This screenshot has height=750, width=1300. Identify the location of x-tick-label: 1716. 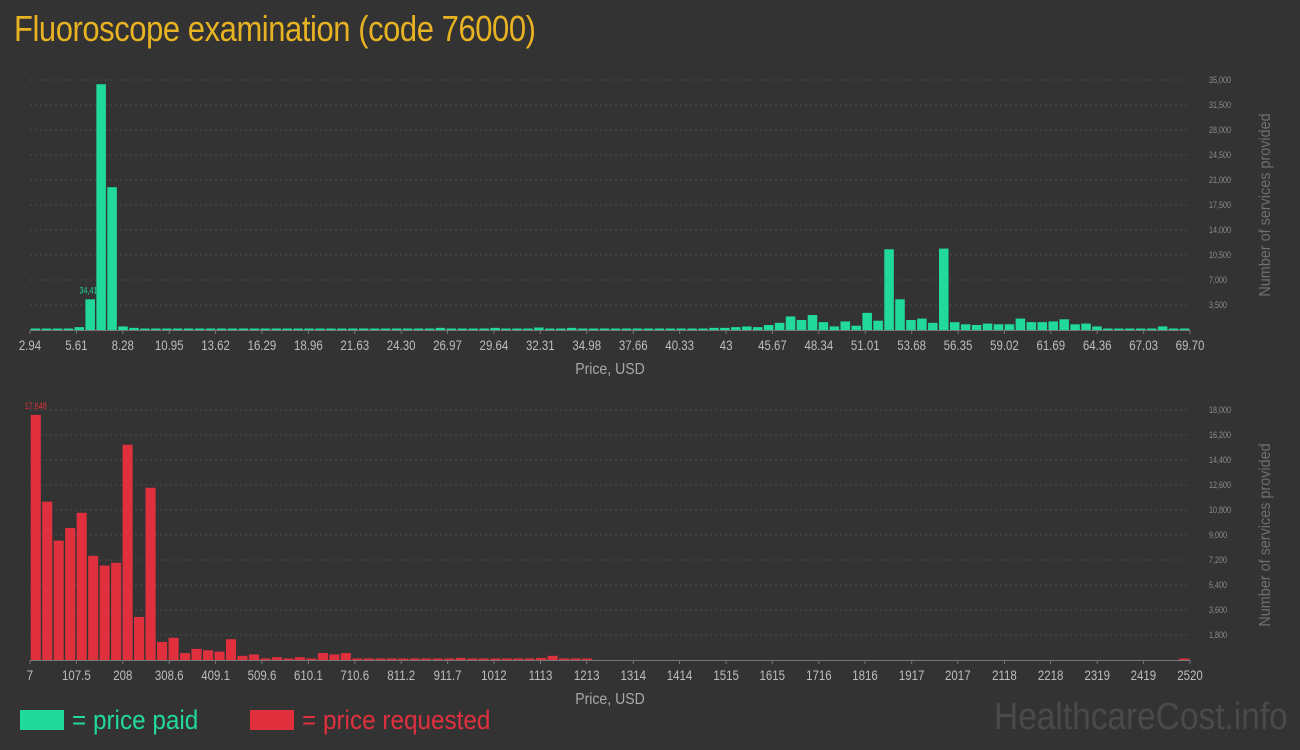
(819, 675).